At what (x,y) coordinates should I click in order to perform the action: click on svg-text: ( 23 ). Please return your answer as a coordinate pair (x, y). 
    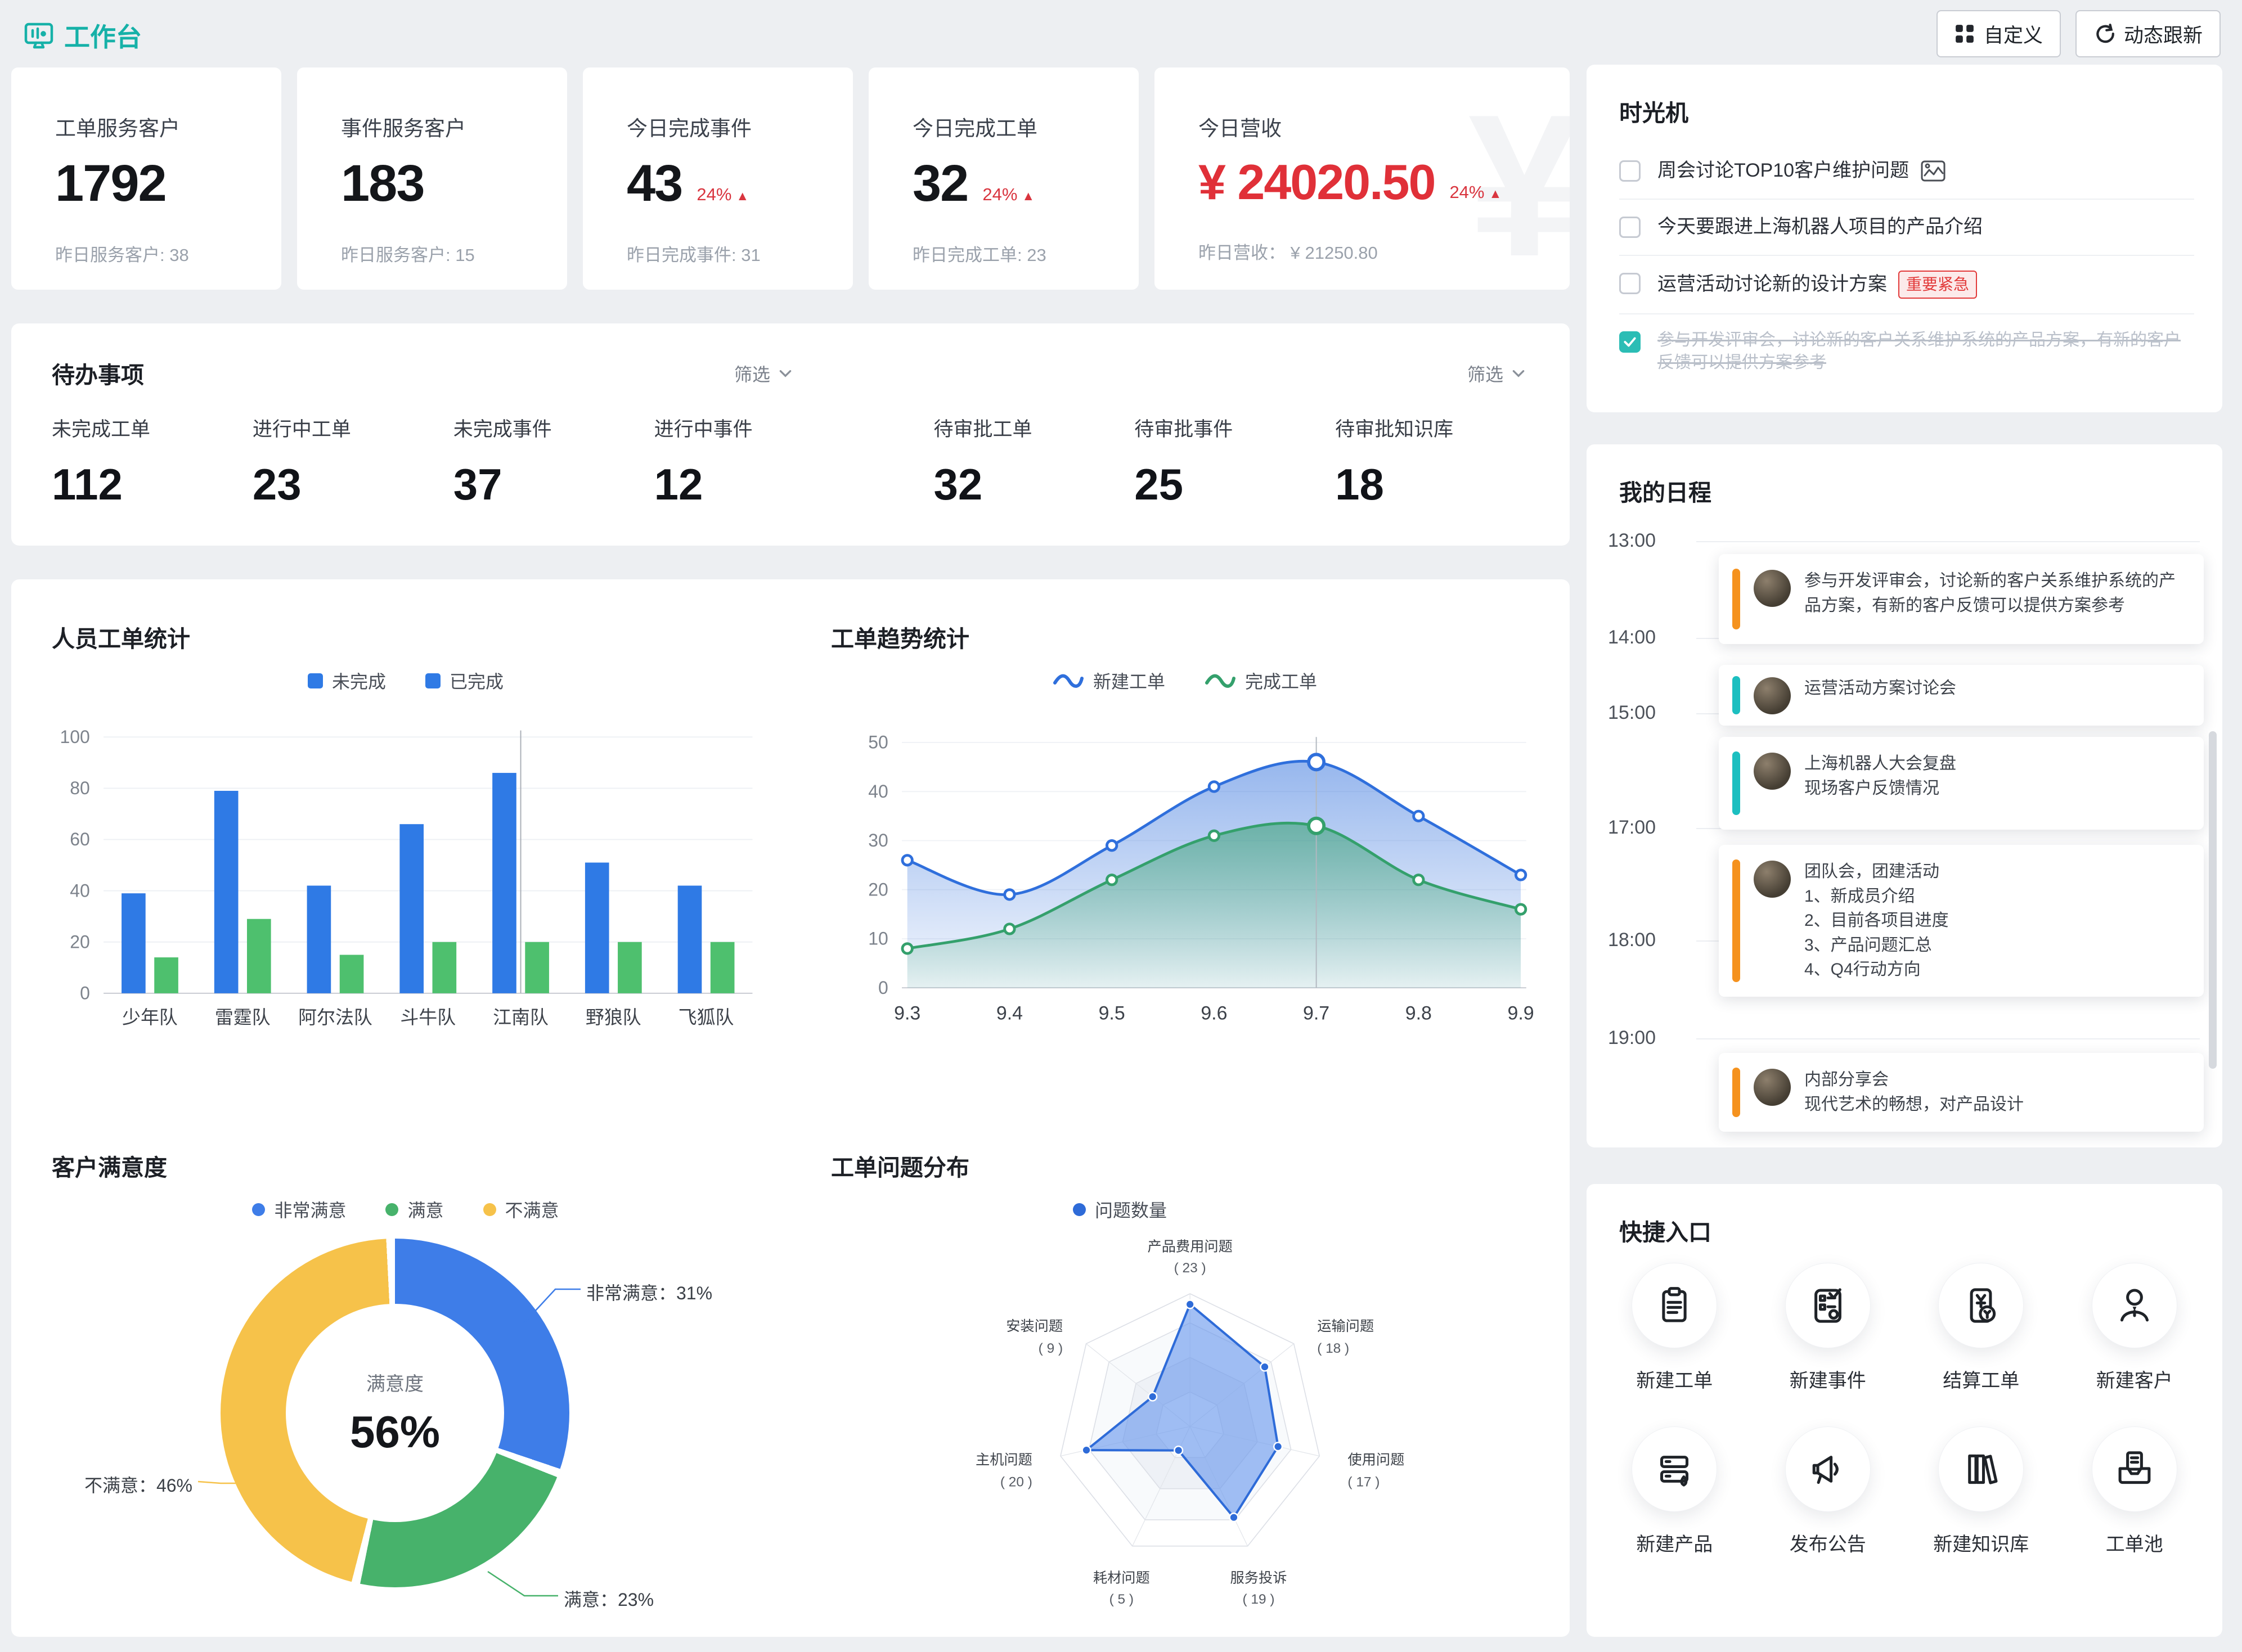
    Looking at the image, I should click on (1190, 1268).